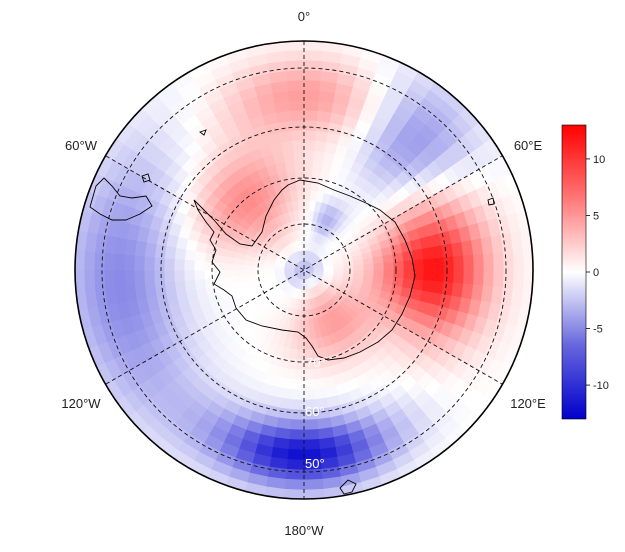 The width and height of the screenshot is (625, 552). Describe the element at coordinates (315, 463) in the screenshot. I see `lat-label-50: 50°` at that location.